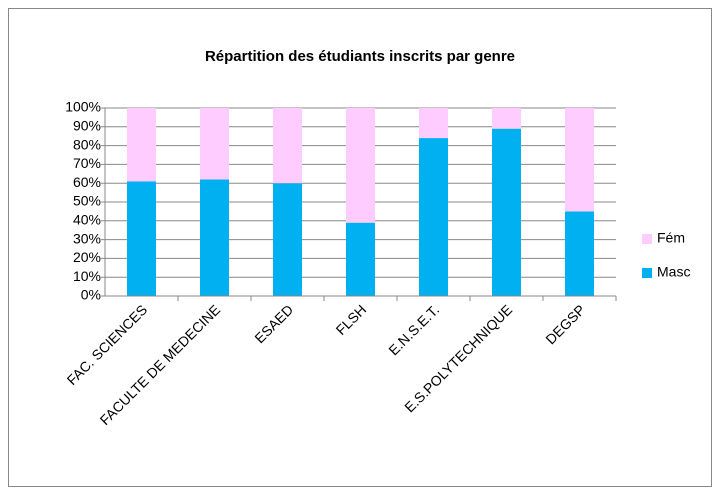 This screenshot has height=495, width=720. Describe the element at coordinates (87, 276) in the screenshot. I see `y-tick-label: 10%` at that location.